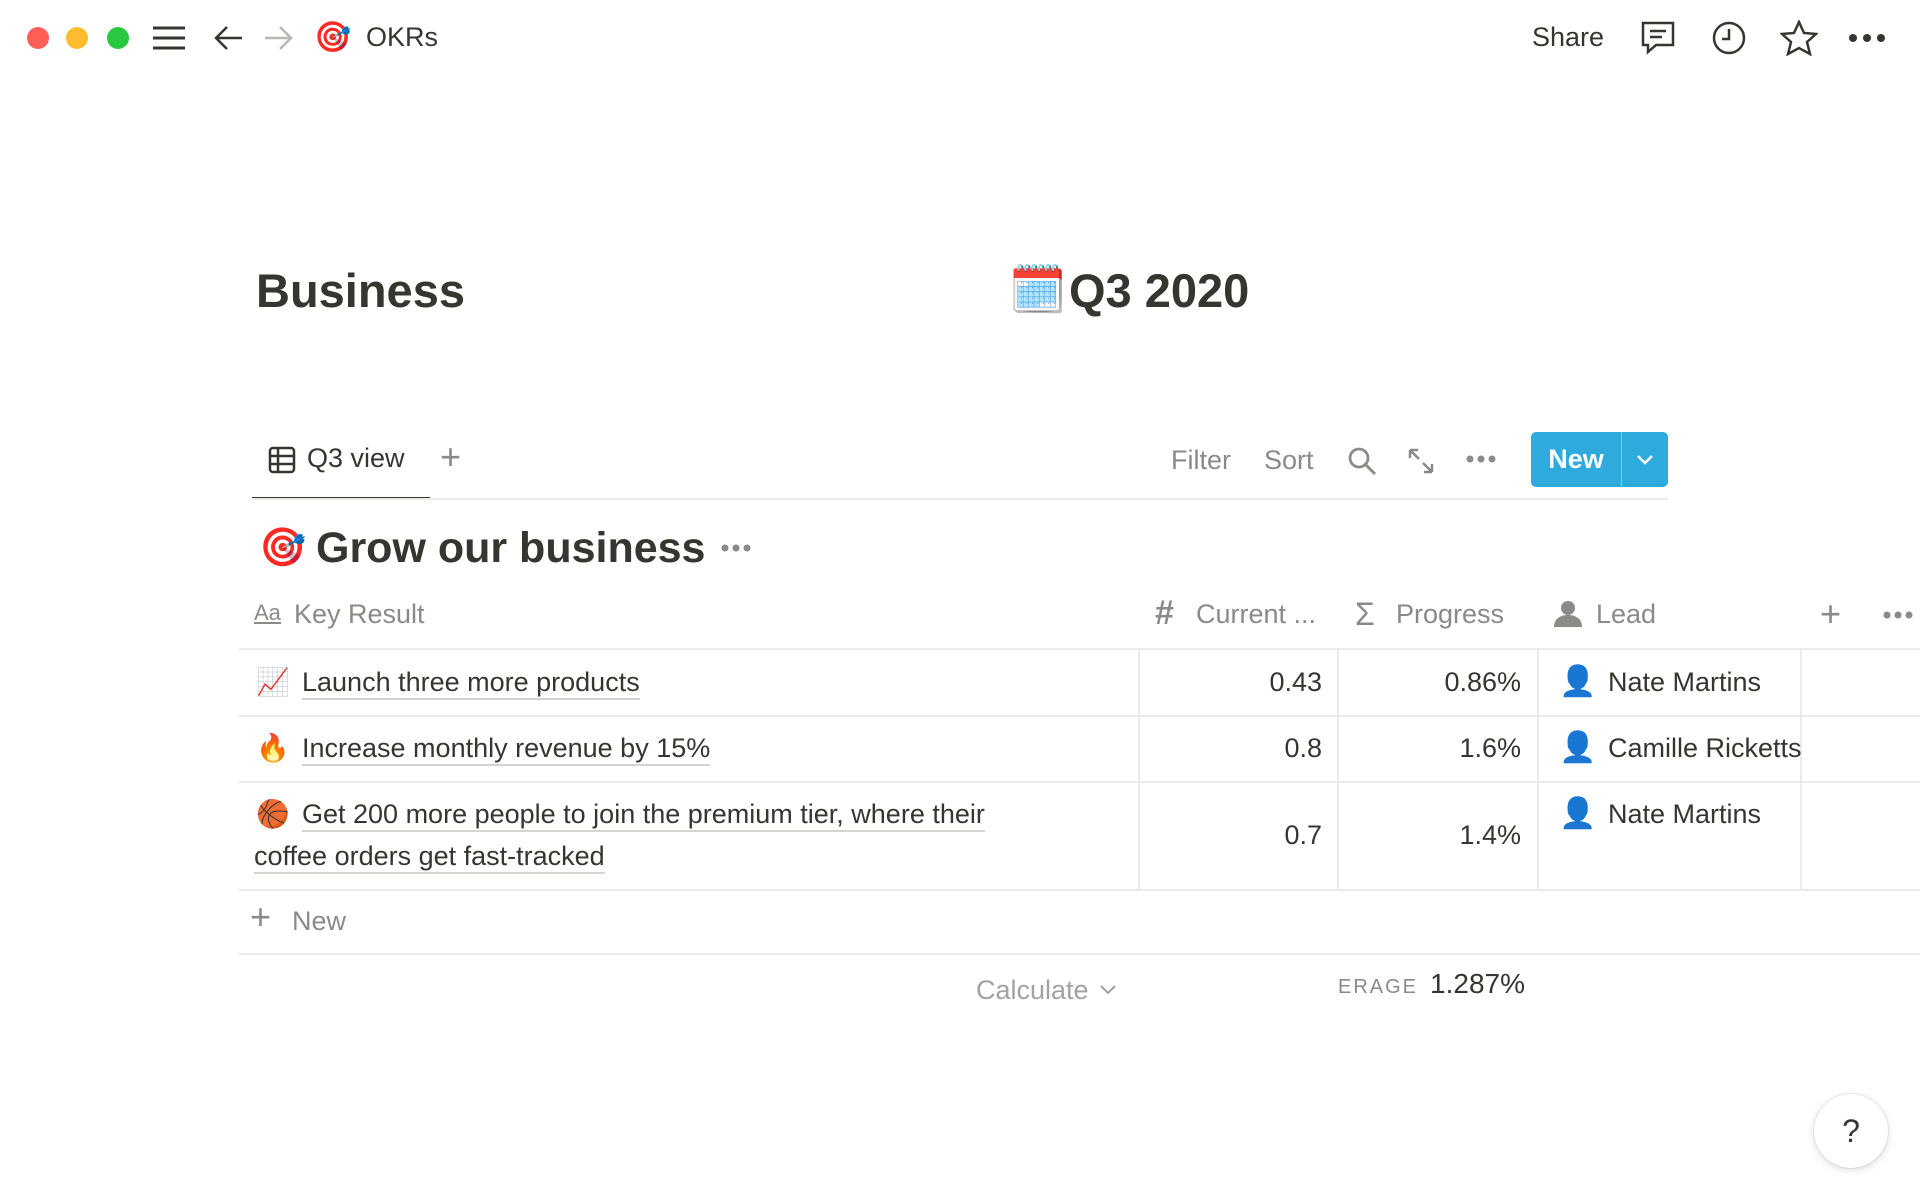 This screenshot has width=1920, height=1200. Describe the element at coordinates (402, 37) in the screenshot. I see `breadcrumb-okrs: OKRs` at that location.